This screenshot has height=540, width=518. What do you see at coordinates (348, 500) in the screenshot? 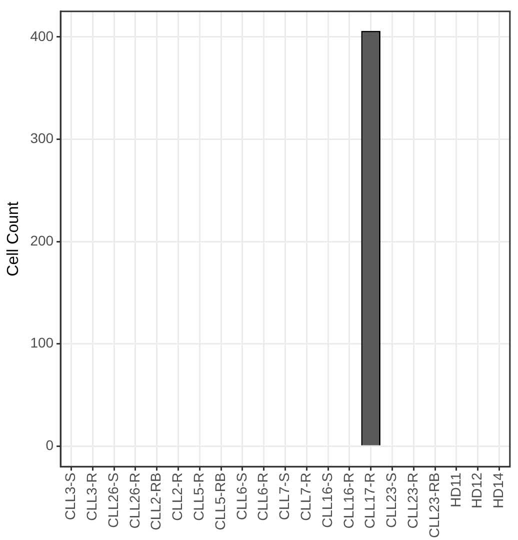
I see `x-tick-label: CLL16-R` at bounding box center [348, 500].